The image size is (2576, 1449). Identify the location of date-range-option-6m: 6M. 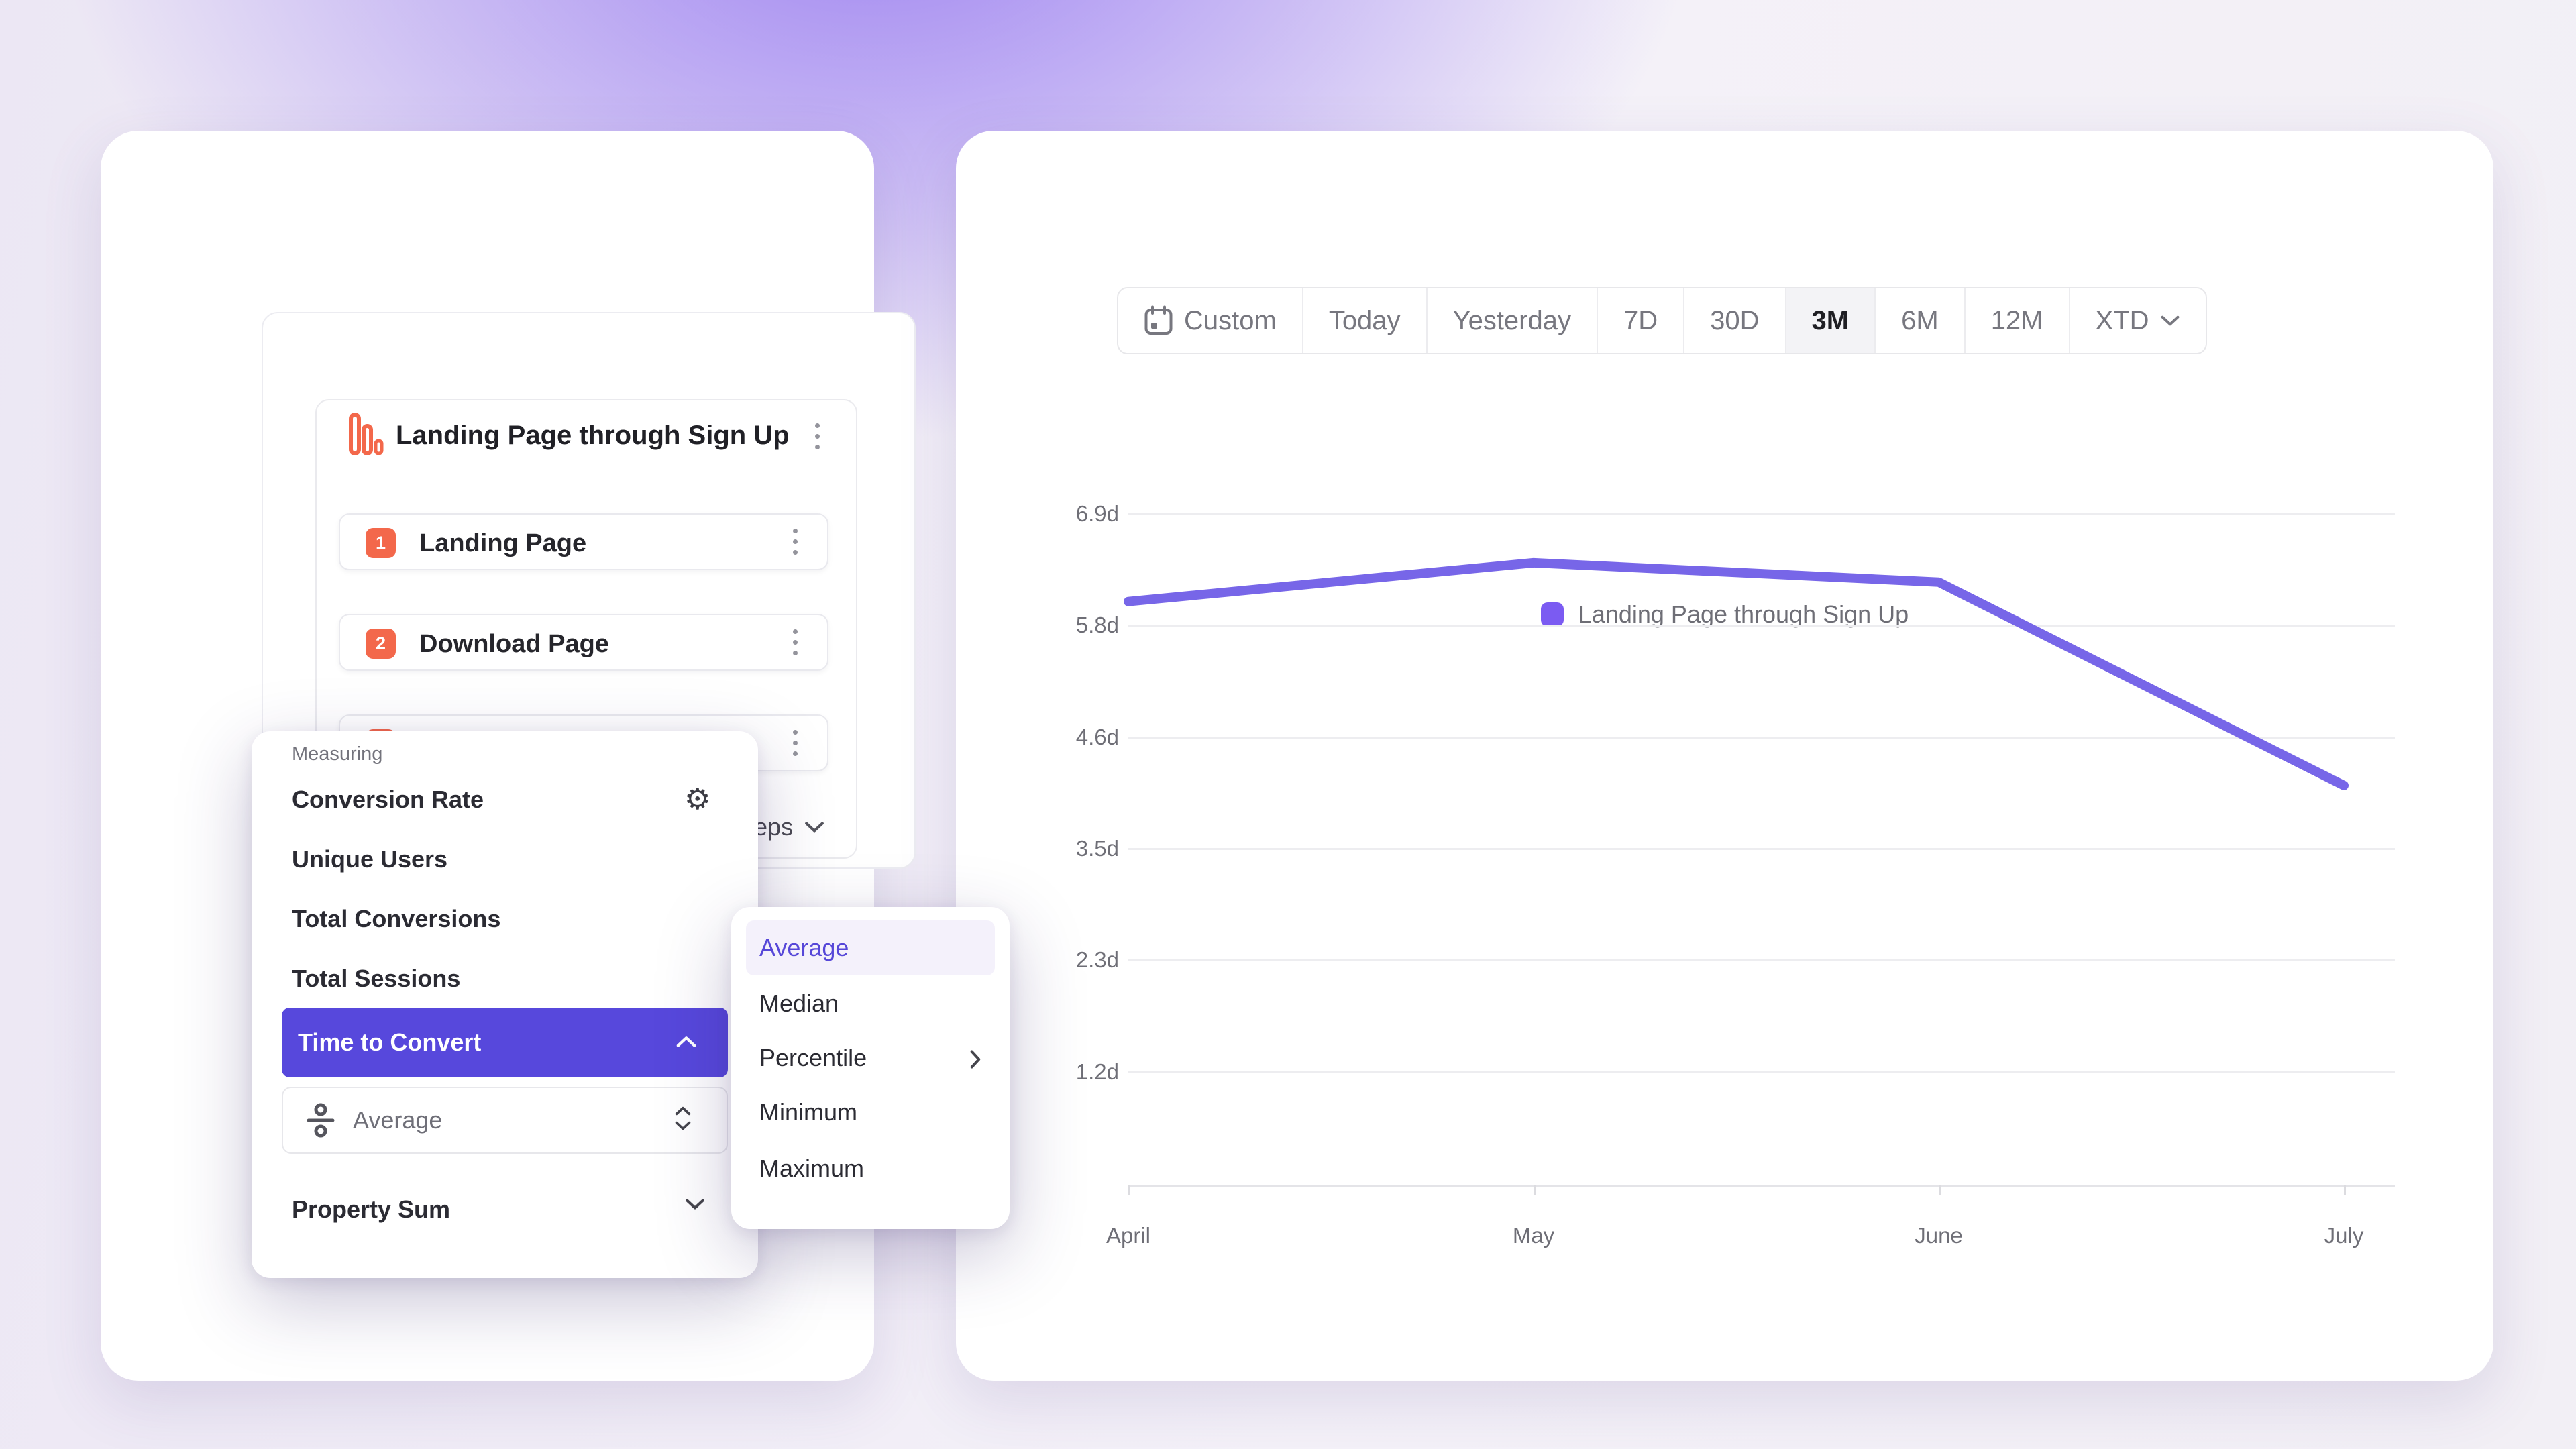
(1921, 320).